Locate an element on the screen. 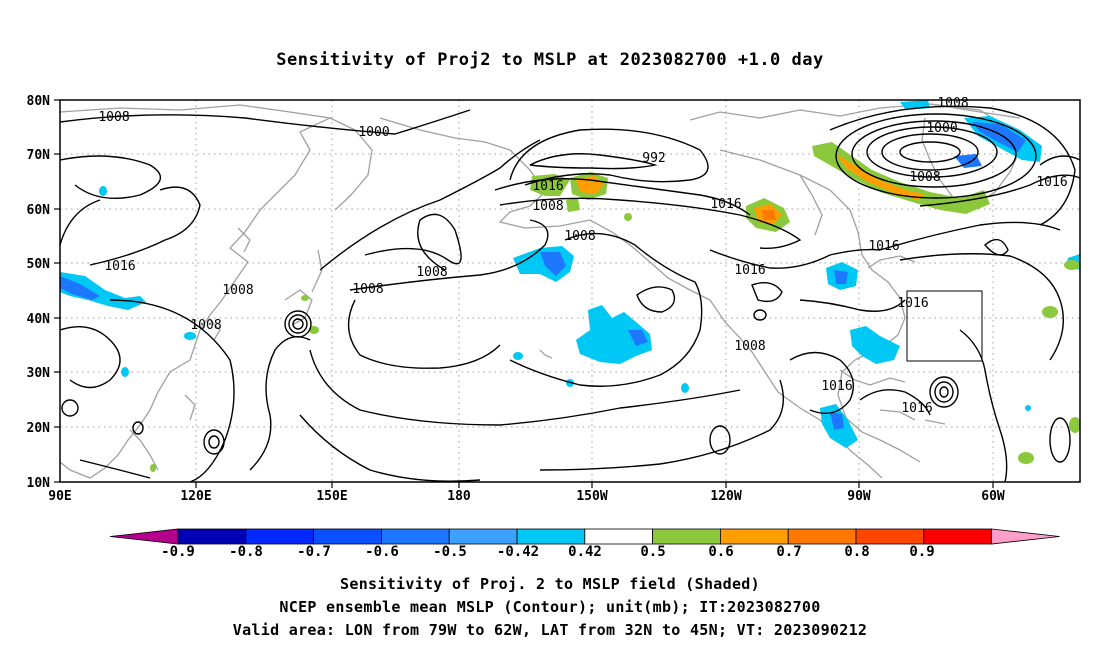 The width and height of the screenshot is (1100, 650). lat-label: 50N is located at coordinates (39, 264).